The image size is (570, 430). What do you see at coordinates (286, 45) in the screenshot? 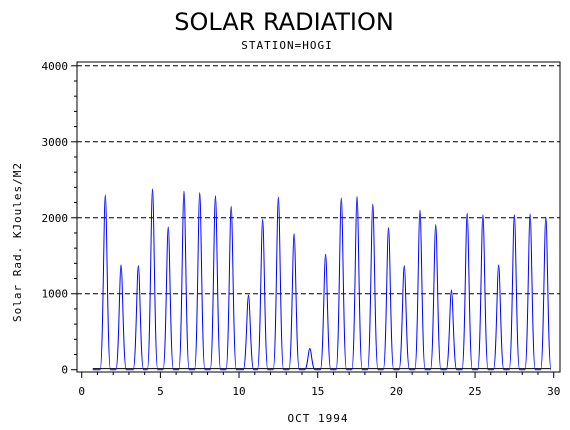
I see `chart-subtitle: STATION=HOGI` at bounding box center [286, 45].